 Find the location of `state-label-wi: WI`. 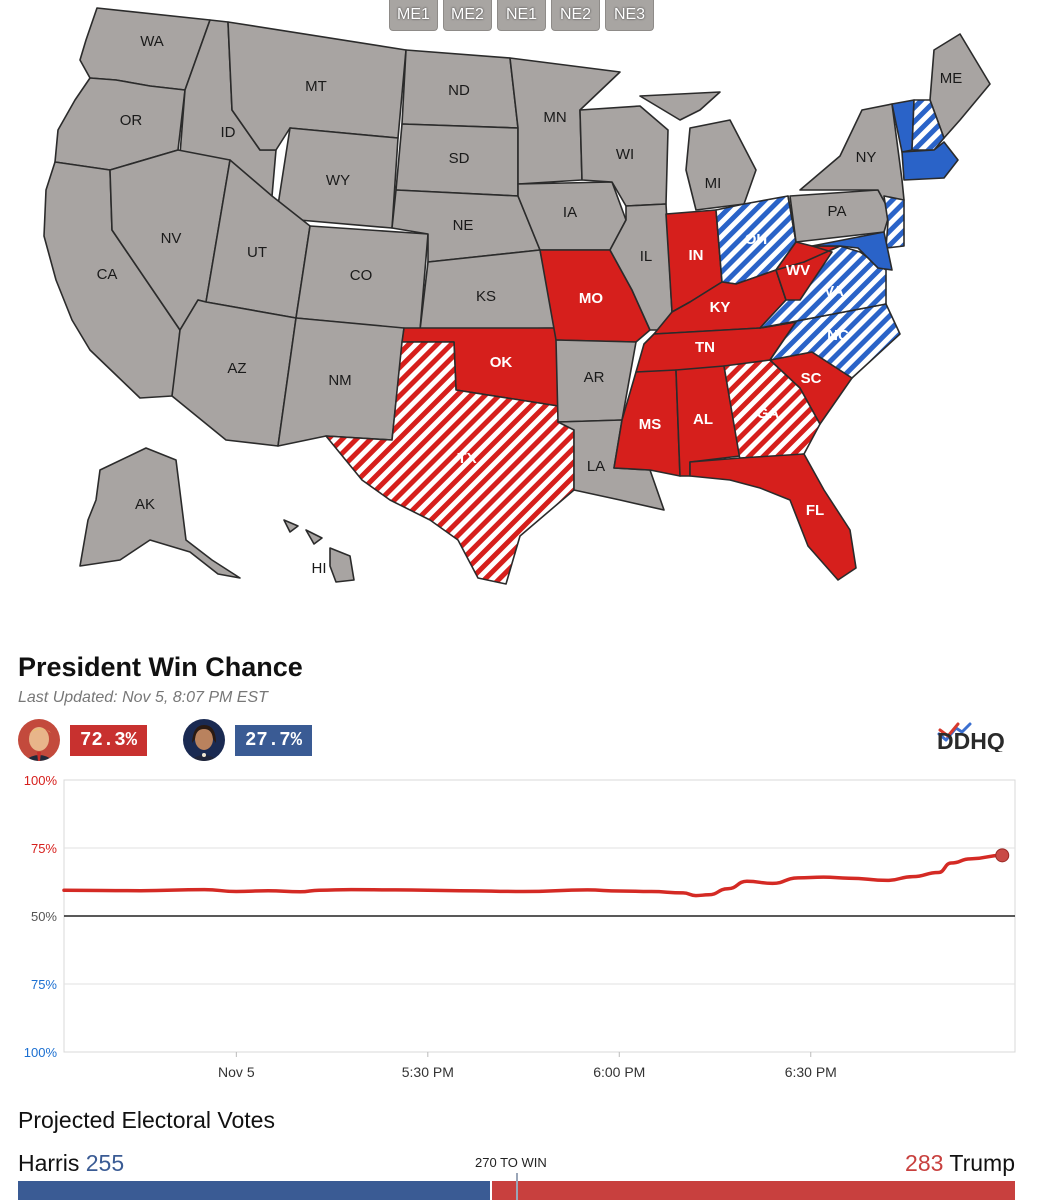

state-label-wi: WI is located at coordinates (625, 154).